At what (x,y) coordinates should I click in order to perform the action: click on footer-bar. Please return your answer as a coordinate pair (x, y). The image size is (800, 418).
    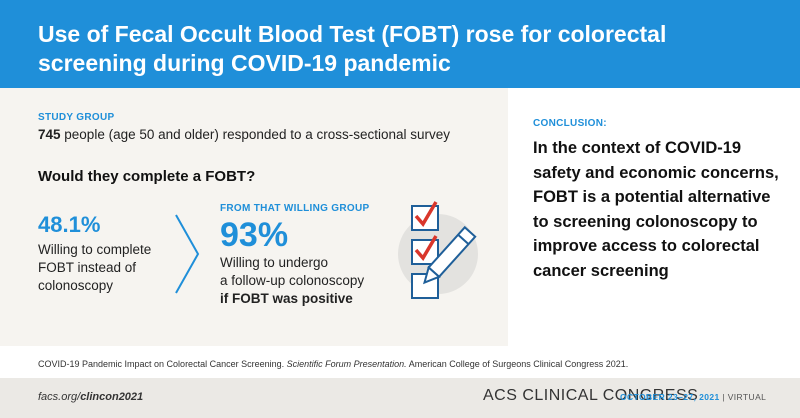
    Looking at the image, I should click on (400, 398).